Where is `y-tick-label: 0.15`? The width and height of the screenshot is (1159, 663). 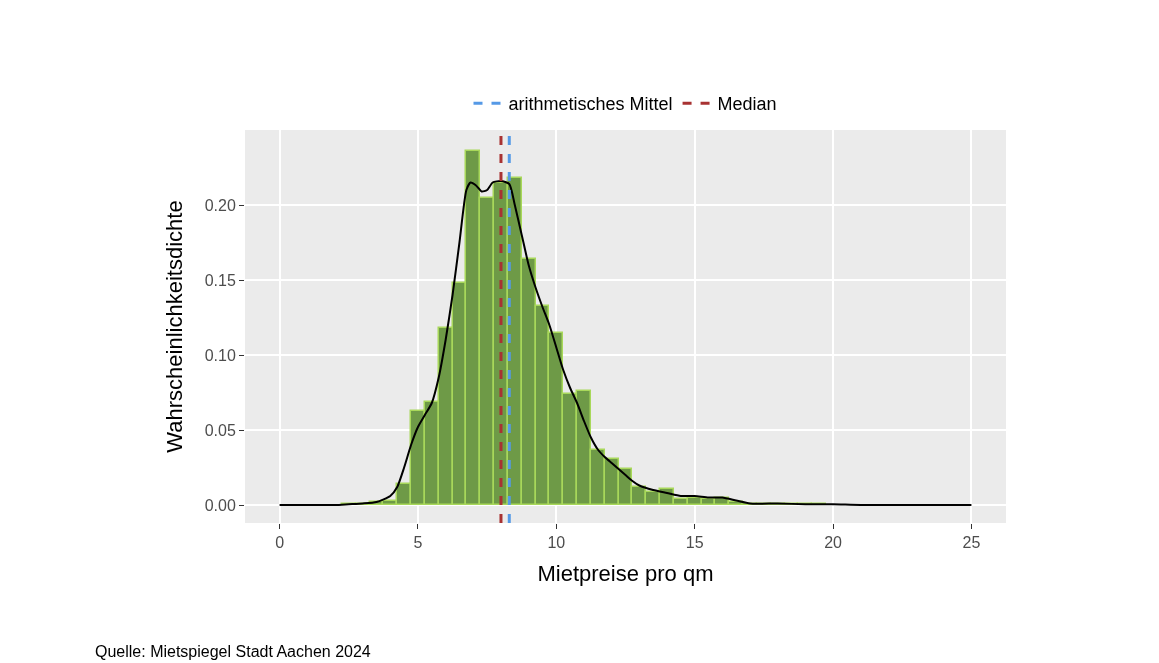 y-tick-label: 0.15 is located at coordinates (220, 280).